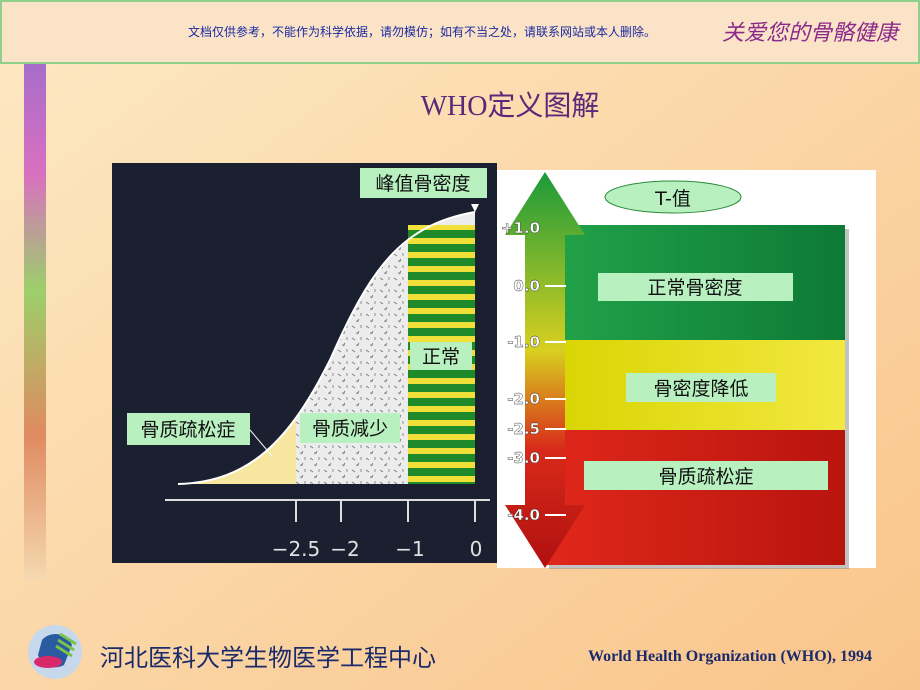 Image resolution: width=920 pixels, height=690 pixels. I want to click on banner-slogan: 关爱您的骨骼健康, so click(812, 32).